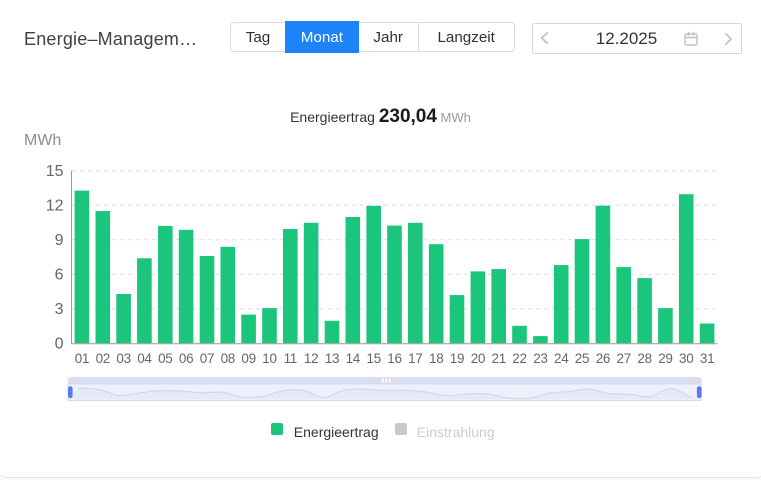 Image resolution: width=761 pixels, height=480 pixels. Describe the element at coordinates (269, 358) in the screenshot. I see `svg-text: 10` at that location.